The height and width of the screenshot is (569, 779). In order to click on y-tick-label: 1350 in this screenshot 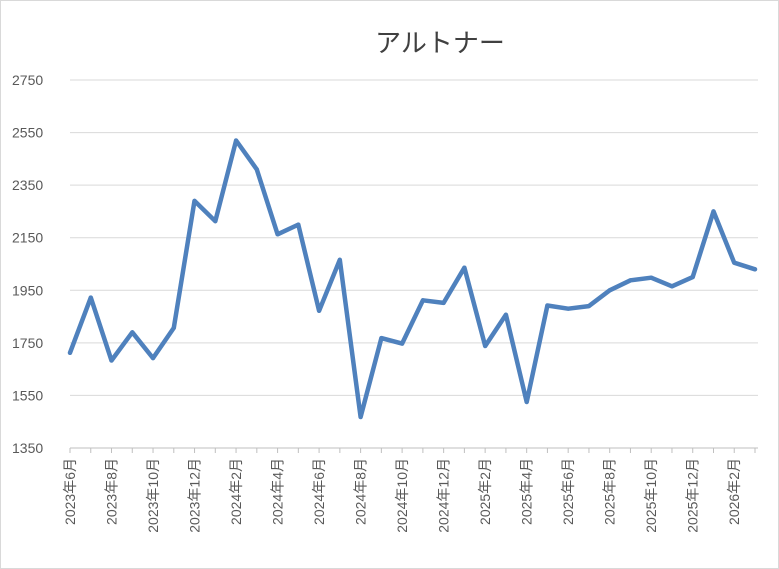, I will do `click(27, 448)`.